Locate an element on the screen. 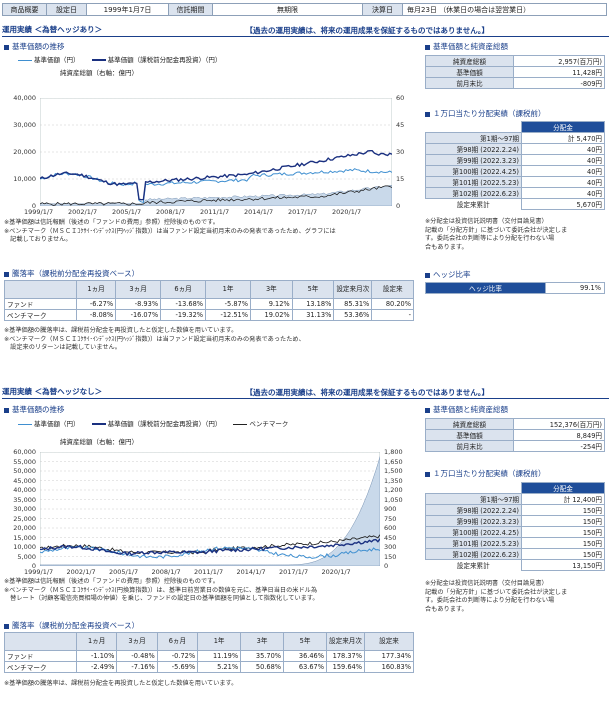  y-axis-left: 40,000 30,000 20,000 10,000 0 is located at coordinates (19, 152).